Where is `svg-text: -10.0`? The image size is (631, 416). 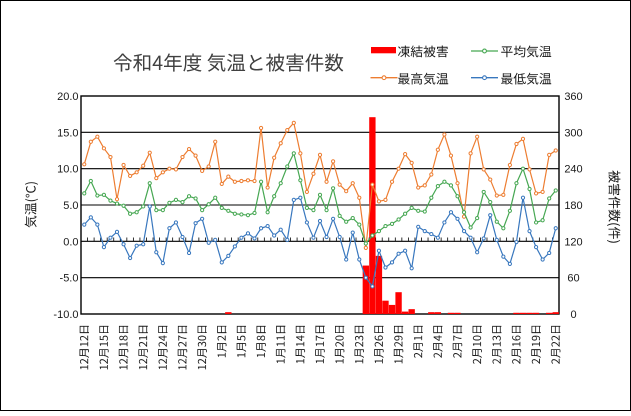
svg-text: -10.0 is located at coordinates (65, 315).